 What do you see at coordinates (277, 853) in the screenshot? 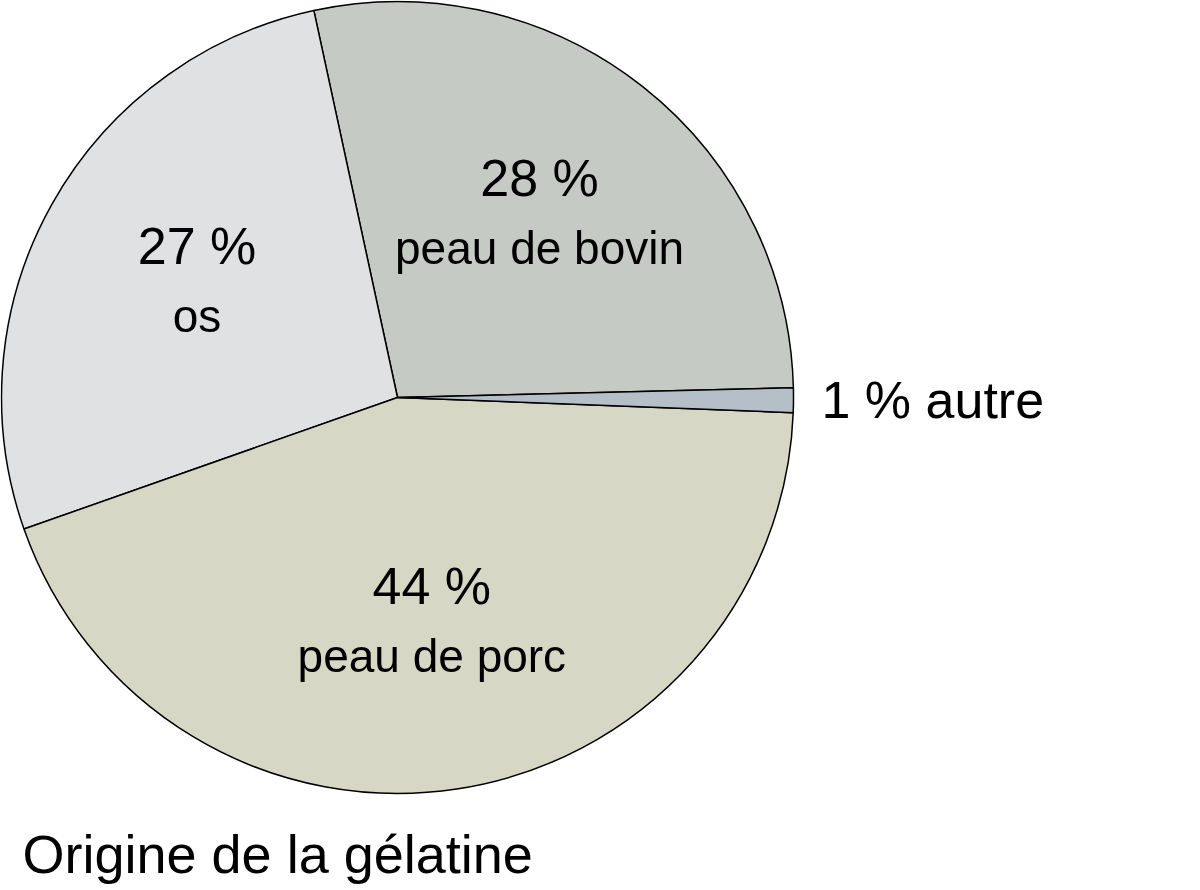
I see `text: Origine de la gélatine` at bounding box center [277, 853].